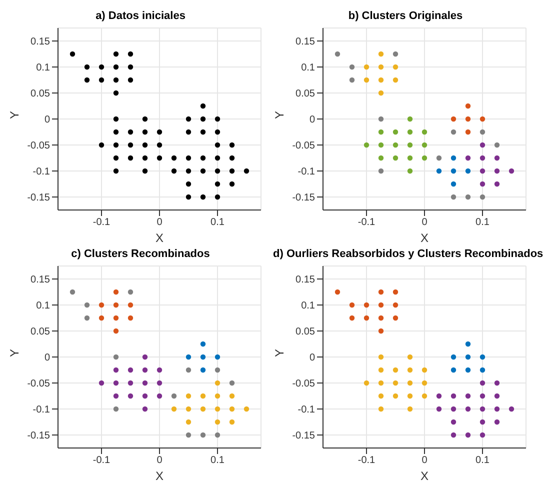 The width and height of the screenshot is (547, 495). Describe the element at coordinates (159, 460) in the screenshot. I see `x-tick-label: 0` at that location.